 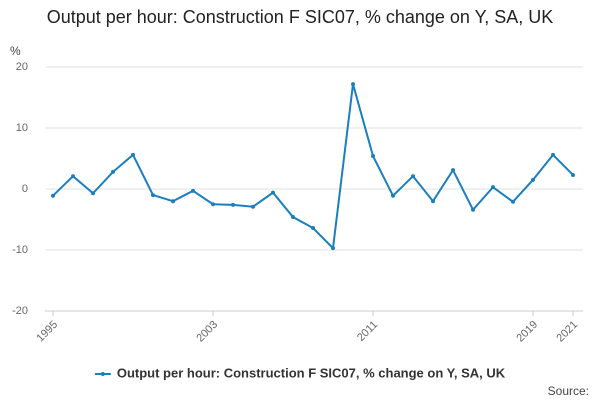 I want to click on y-tick-label: 0, so click(x=25, y=189).